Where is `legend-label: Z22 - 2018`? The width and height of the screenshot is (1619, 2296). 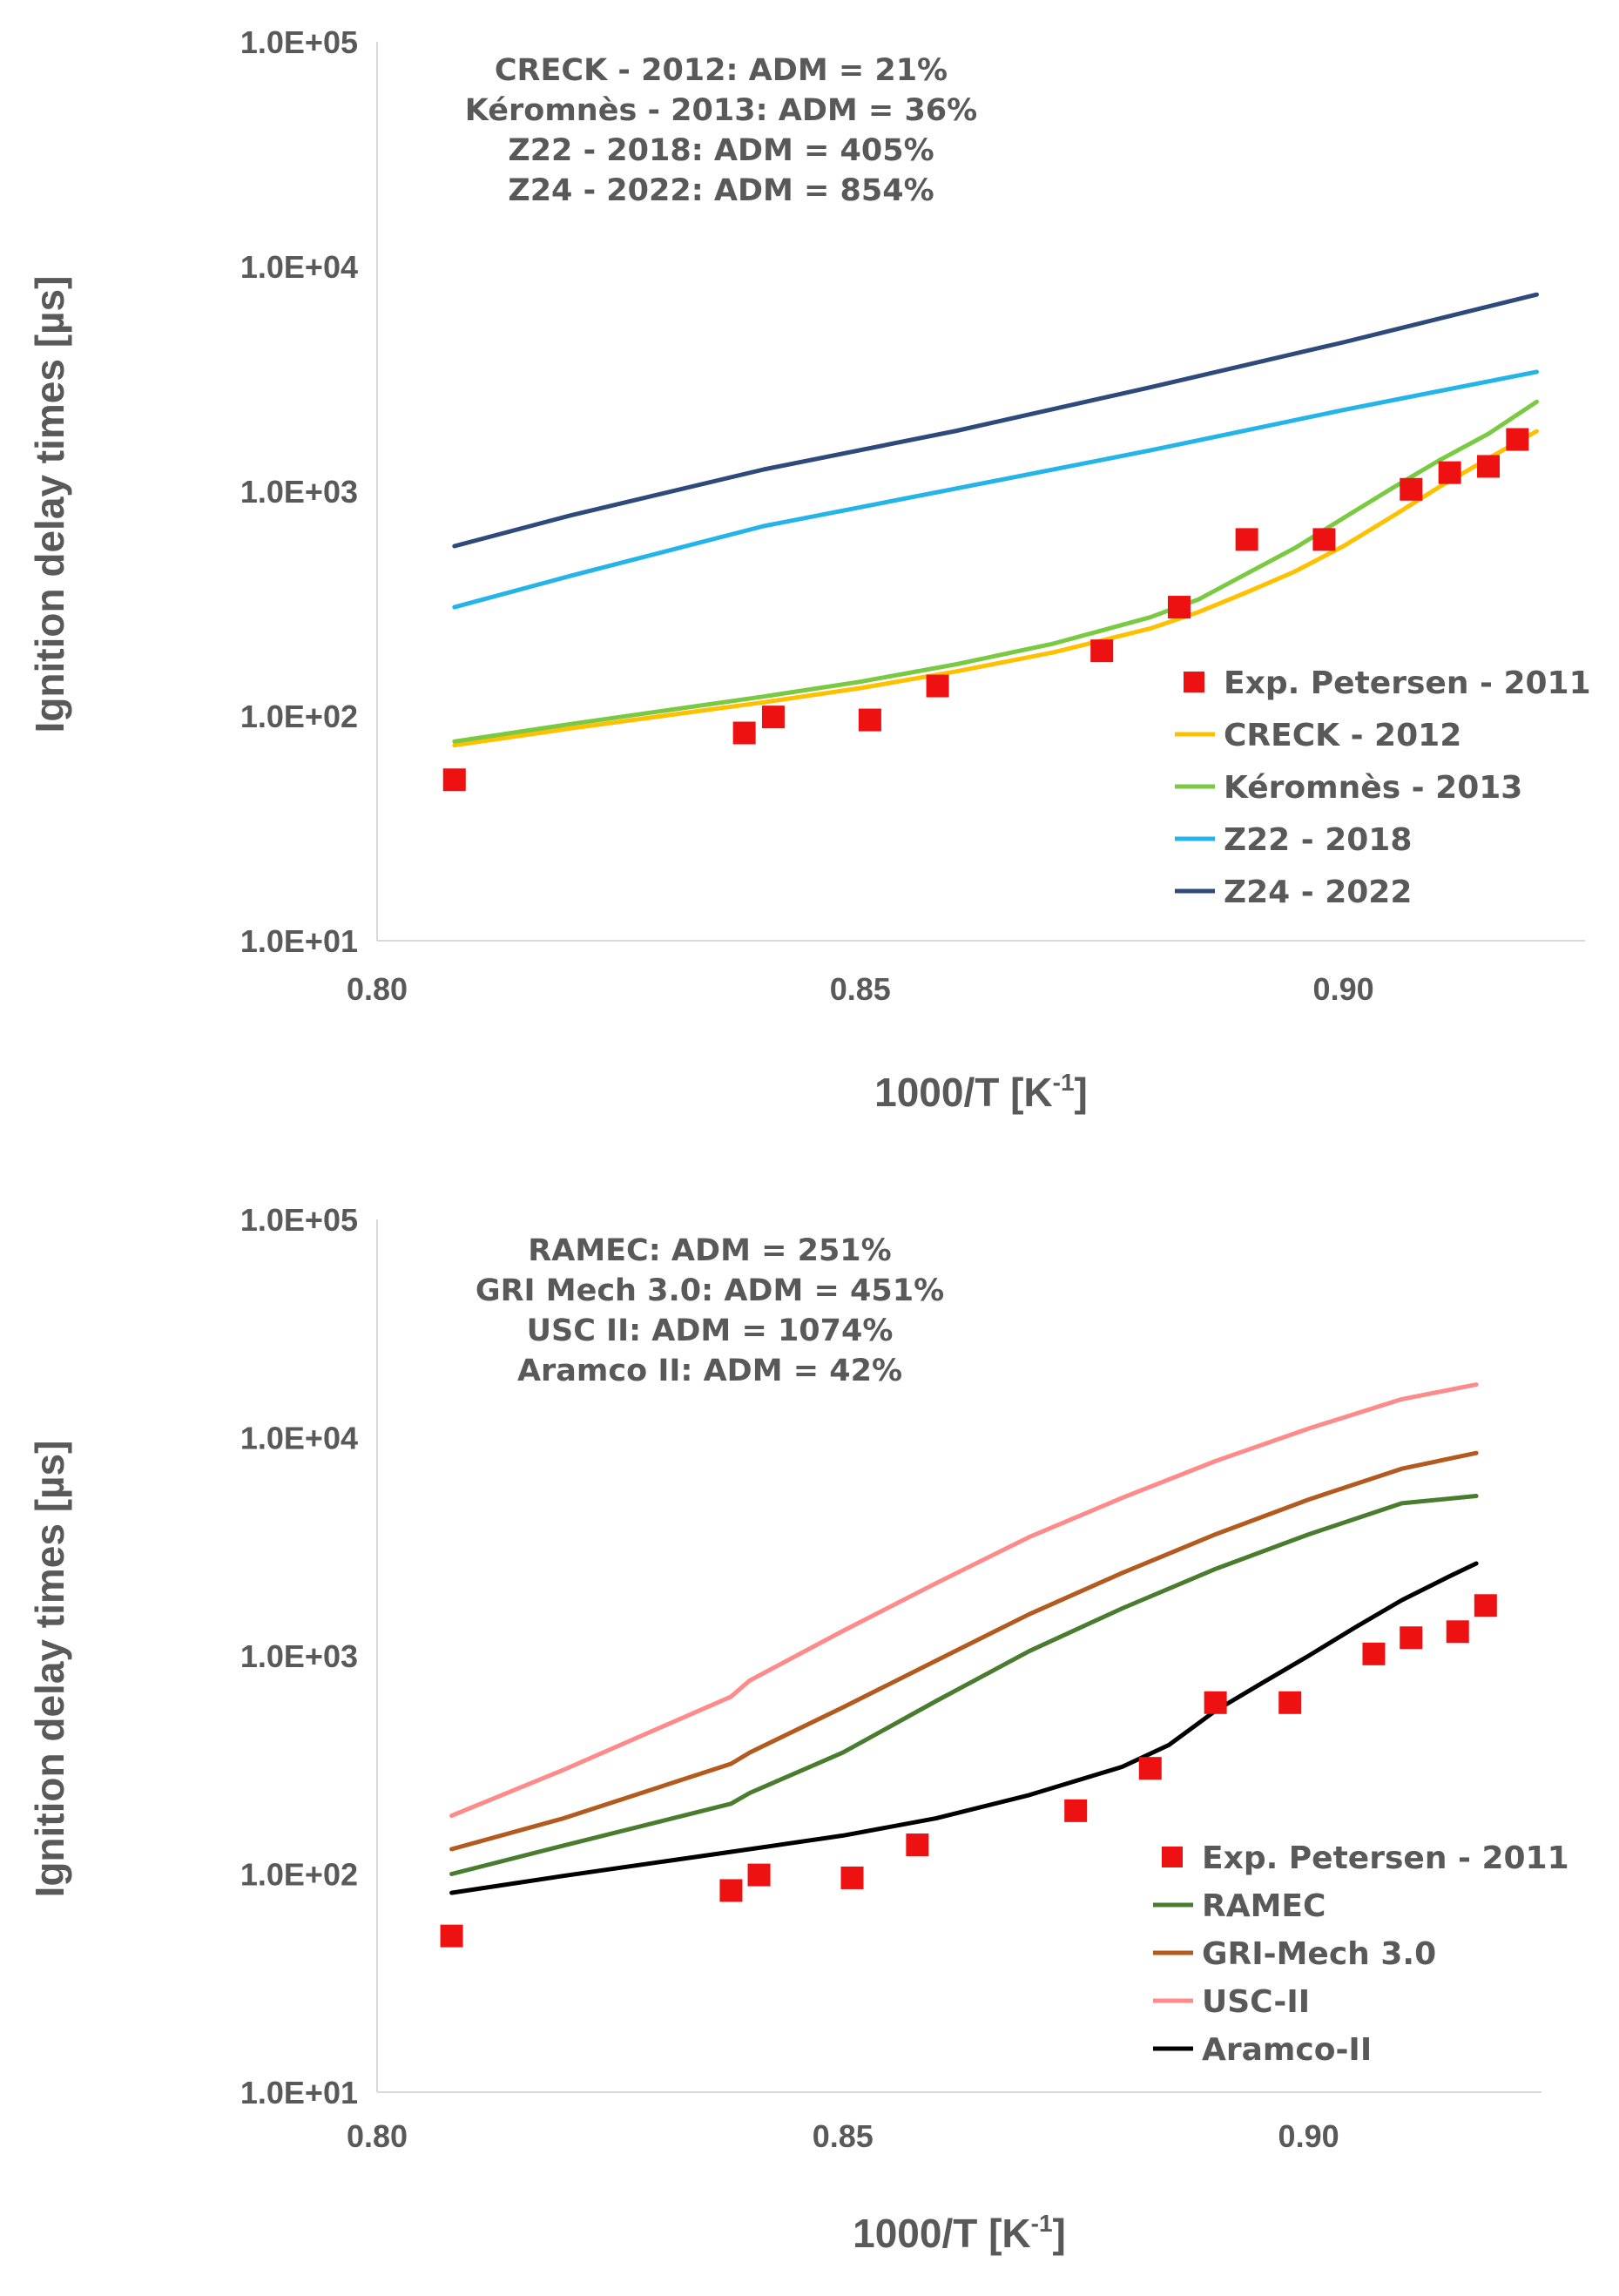
legend-label: Z22 - 2018 is located at coordinates (1318, 840).